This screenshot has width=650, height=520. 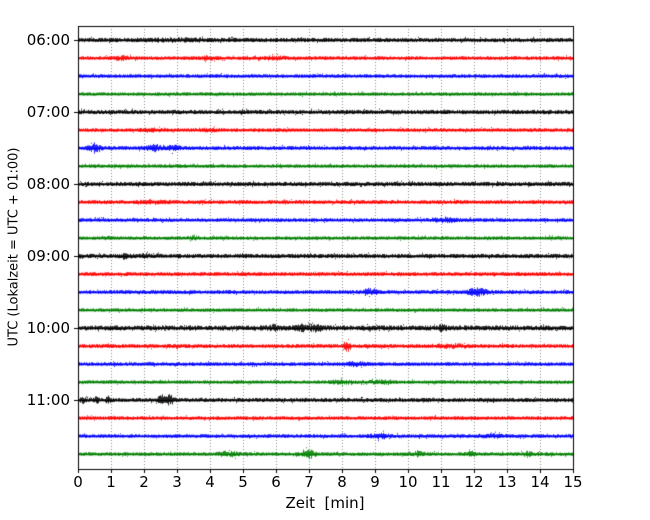 What do you see at coordinates (48, 328) in the screenshot?
I see `y-tick-label: 10:00` at bounding box center [48, 328].